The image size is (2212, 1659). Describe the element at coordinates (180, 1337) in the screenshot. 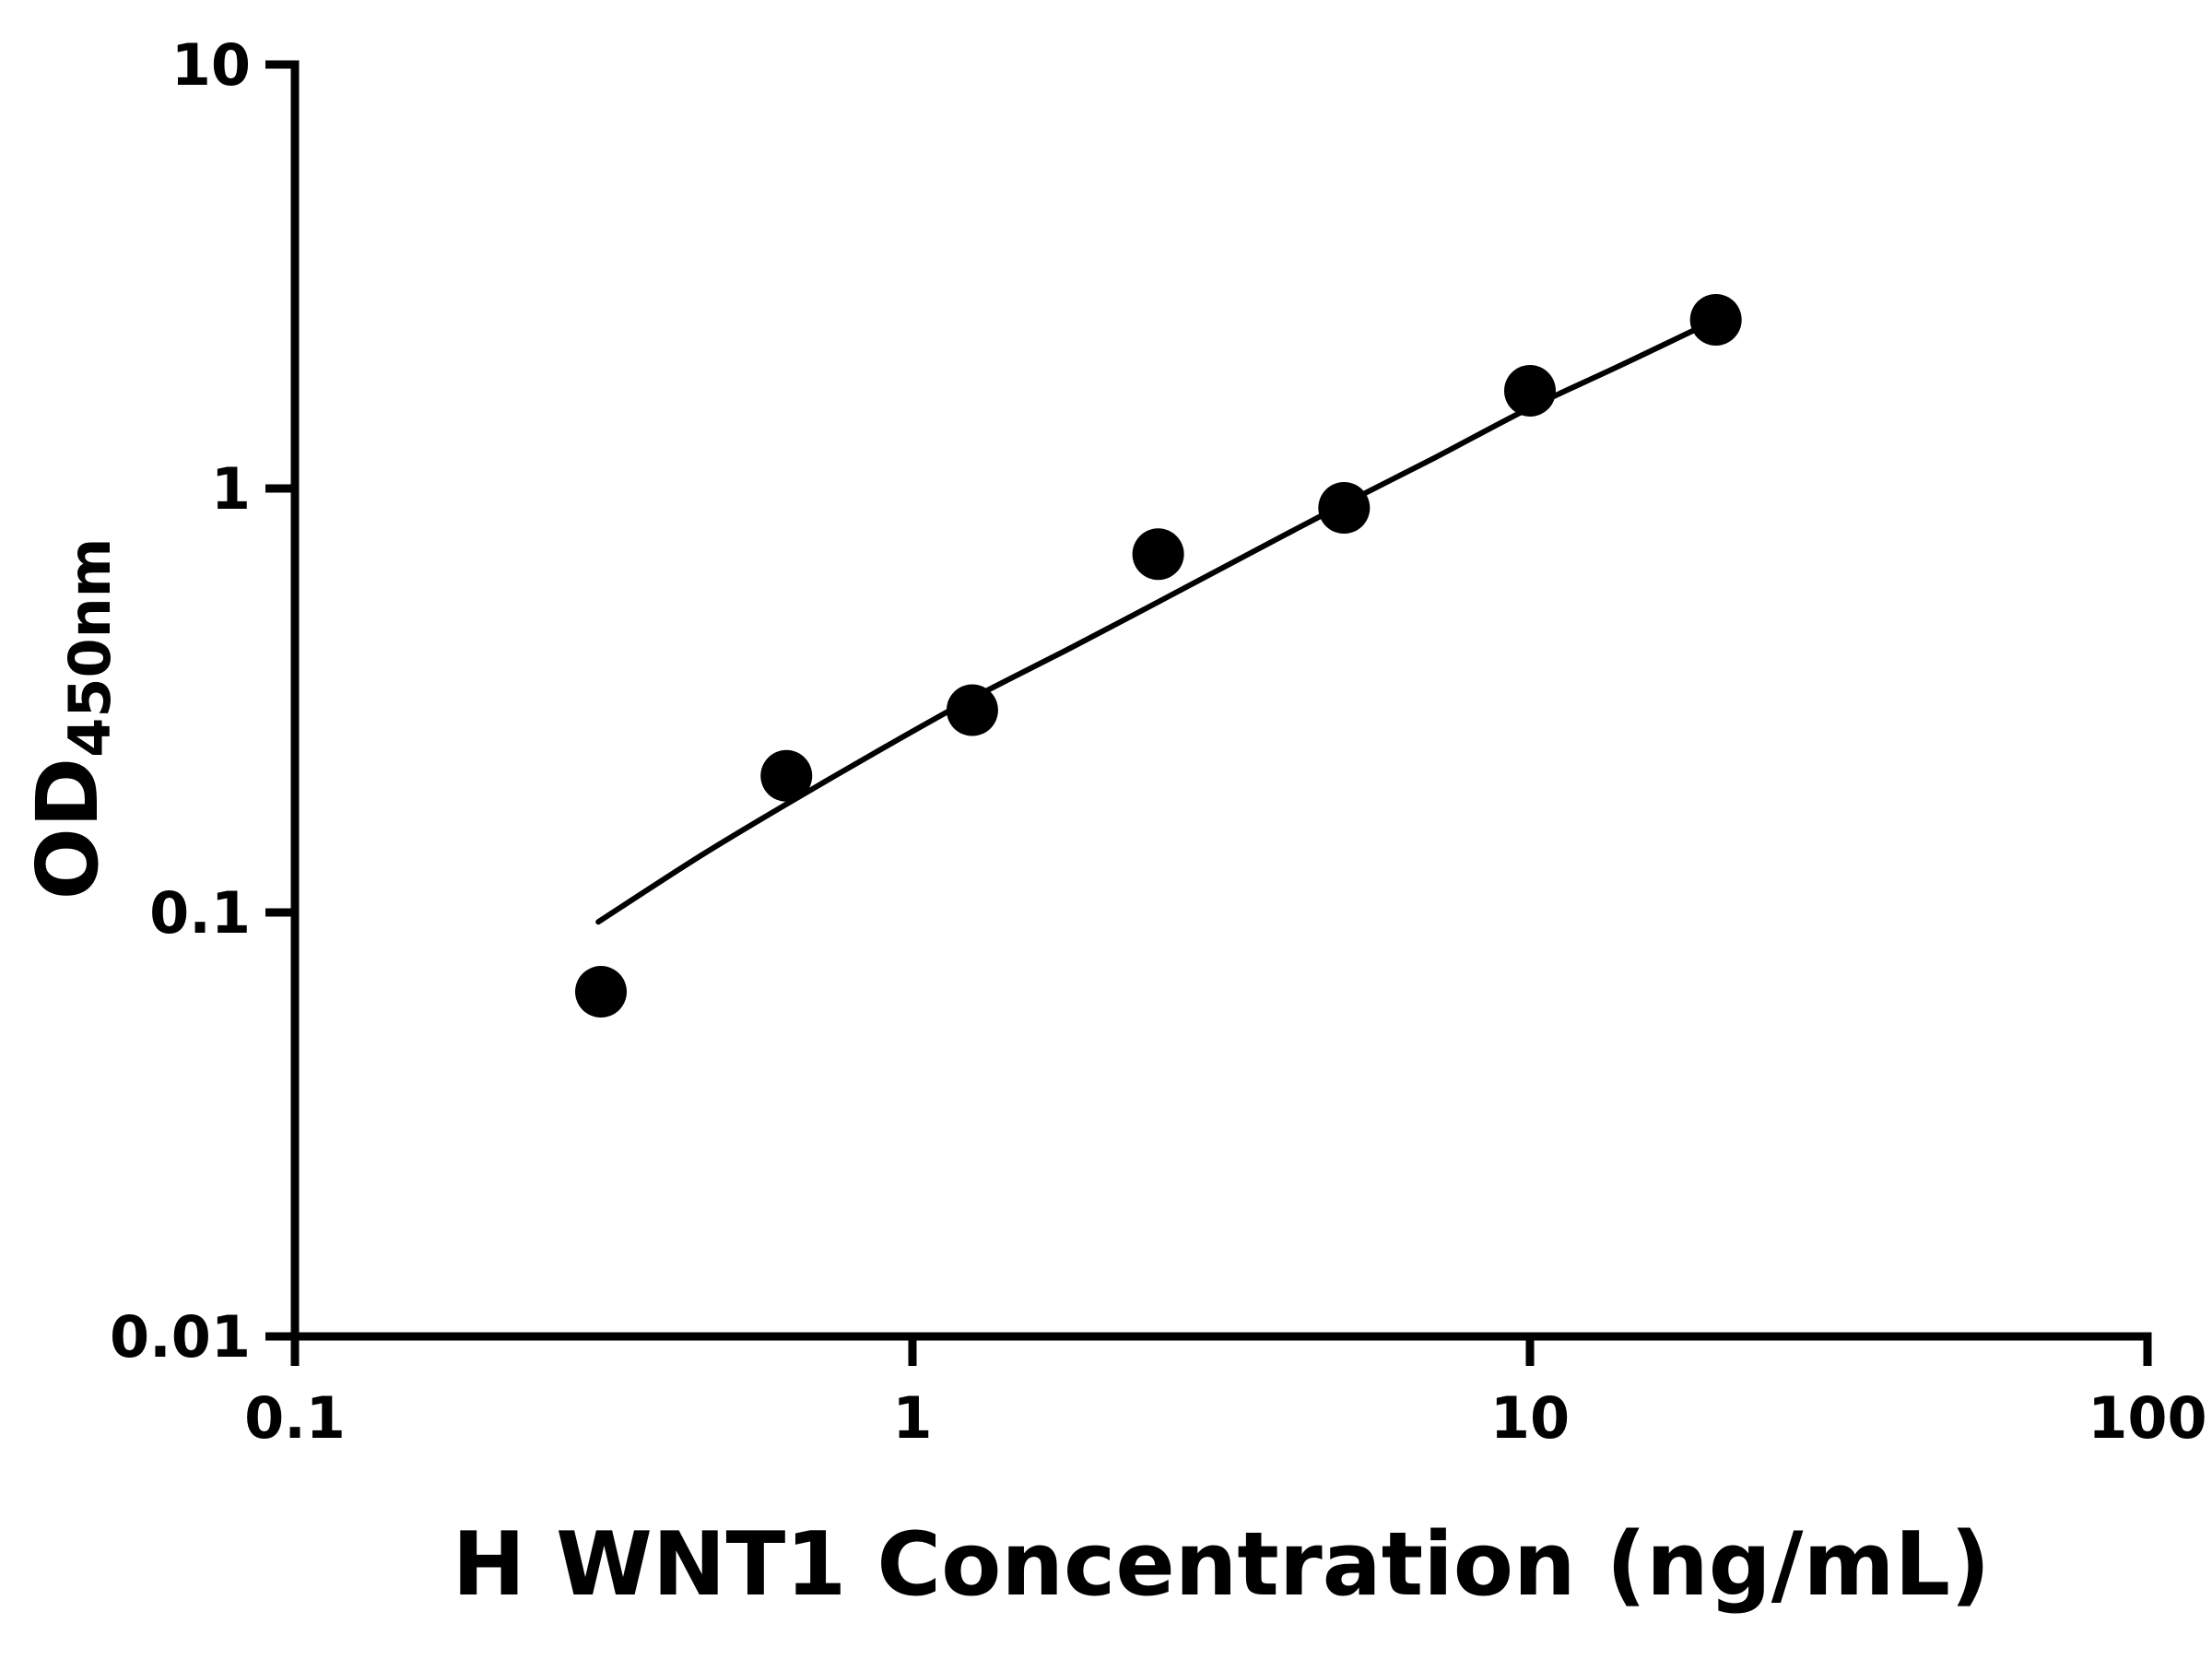

I see `y-tick-label: 0.01` at that location.